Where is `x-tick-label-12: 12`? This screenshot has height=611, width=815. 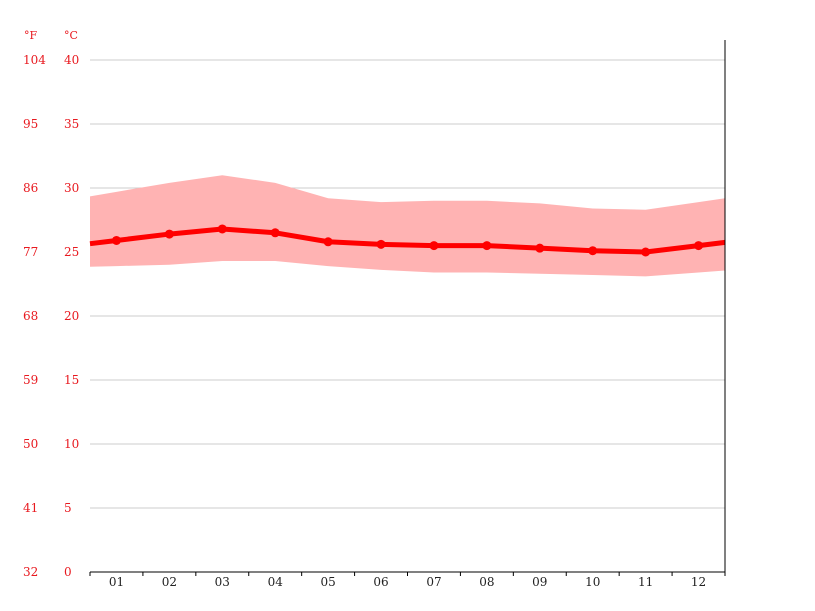
x-tick-label-12: 12 is located at coordinates (698, 582).